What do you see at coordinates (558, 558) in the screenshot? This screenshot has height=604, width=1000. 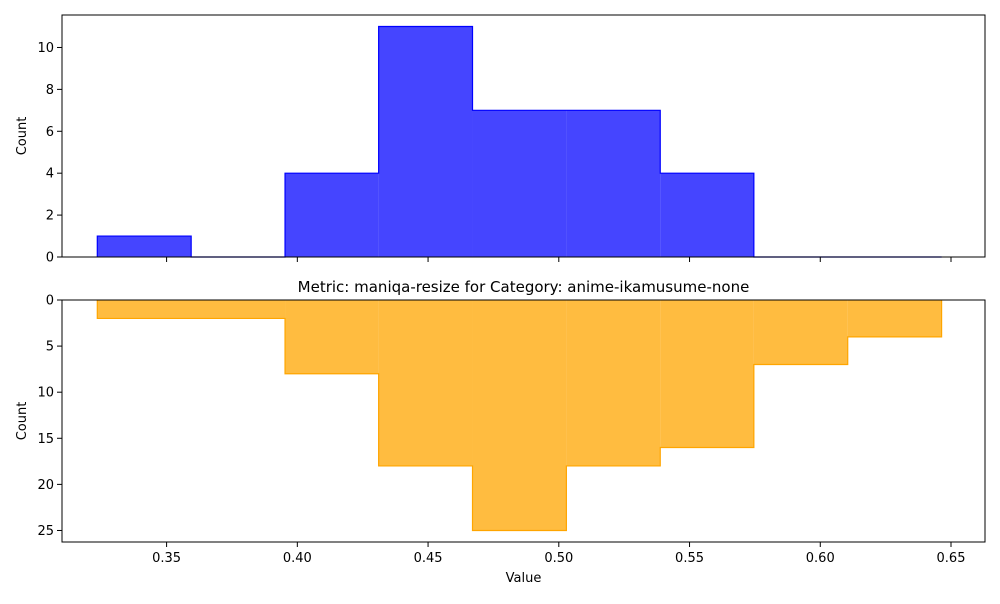 I see `x-tick-label: 0.50` at bounding box center [558, 558].